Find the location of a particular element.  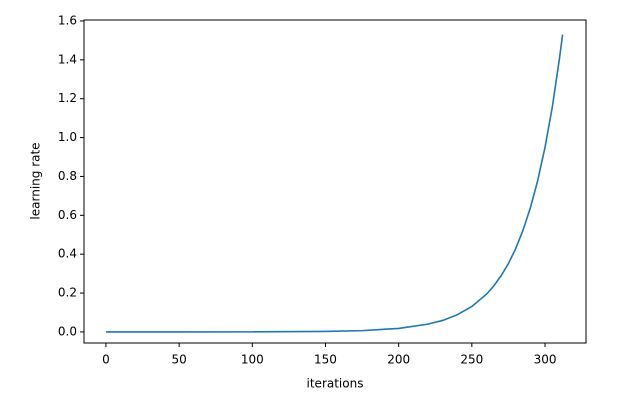

x-axis-label: iterations is located at coordinates (335, 384).